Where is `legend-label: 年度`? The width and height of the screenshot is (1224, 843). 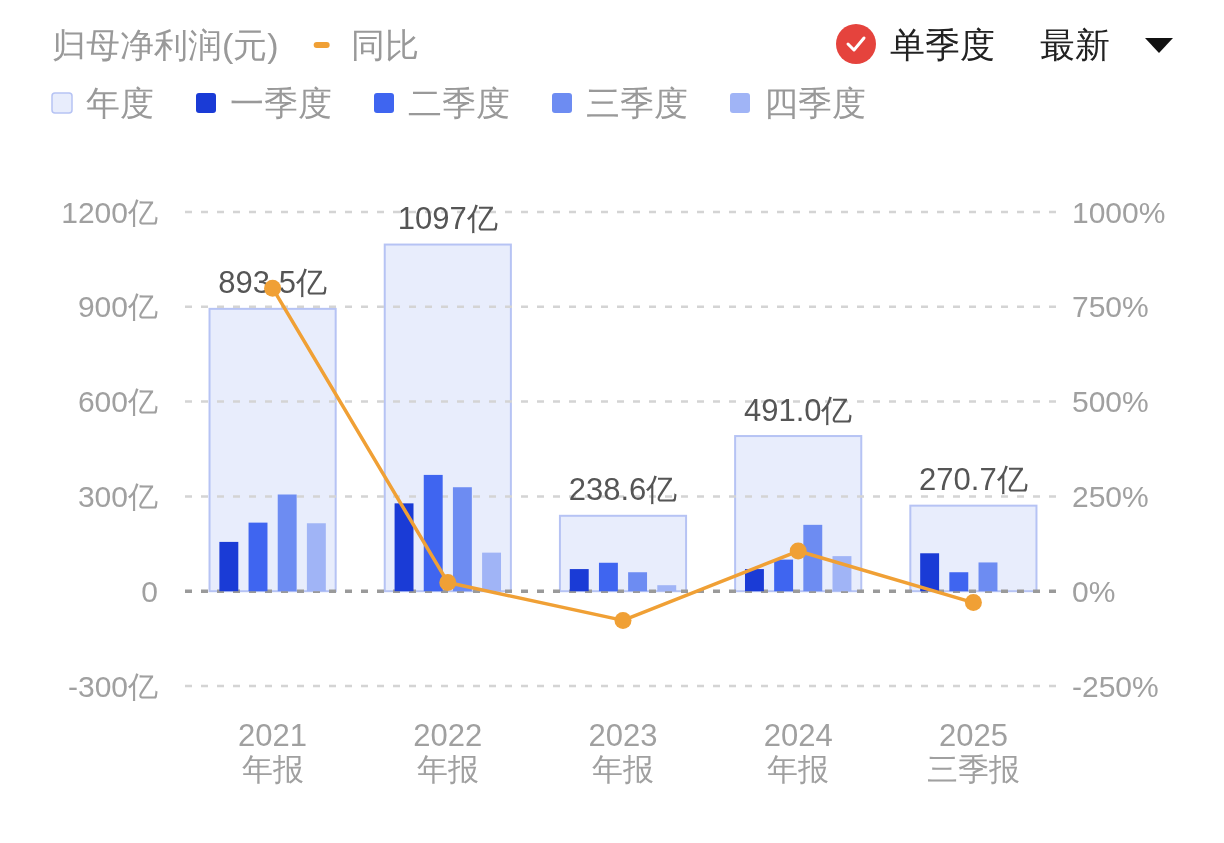
legend-label: 年度 is located at coordinates (120, 103).